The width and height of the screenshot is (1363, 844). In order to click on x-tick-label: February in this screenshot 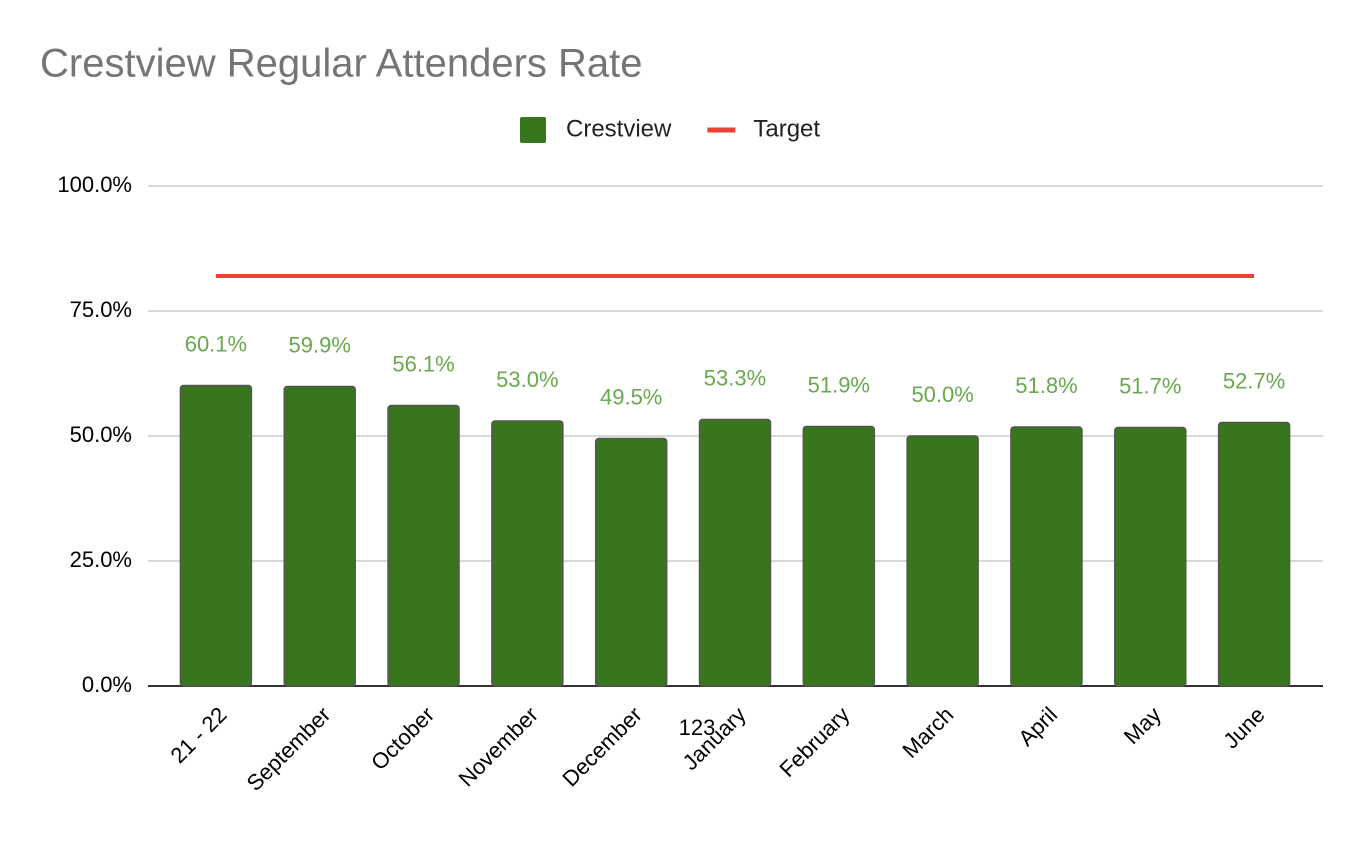, I will do `click(815, 742)`.